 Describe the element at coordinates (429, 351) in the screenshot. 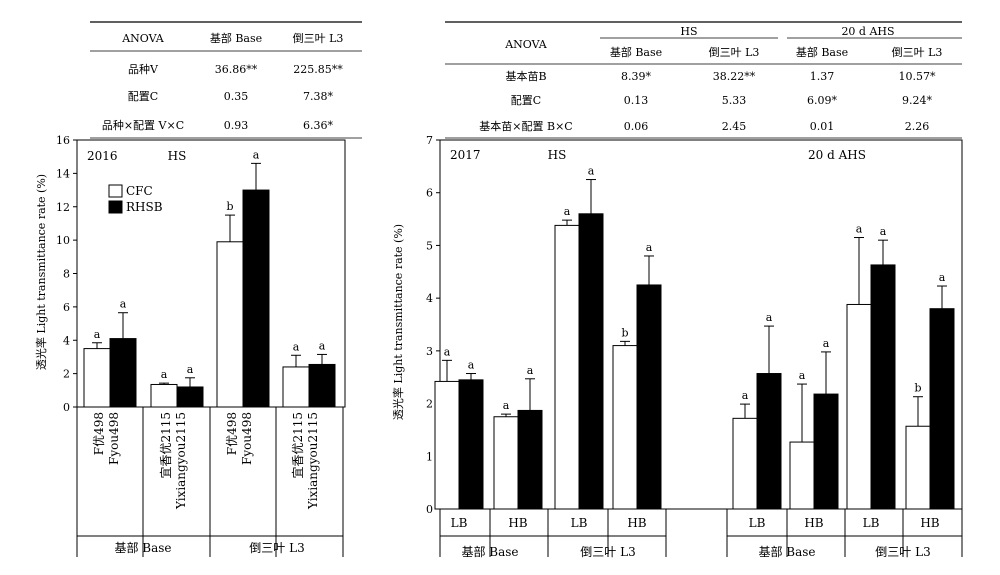

I see `y-tick-label: 3` at that location.